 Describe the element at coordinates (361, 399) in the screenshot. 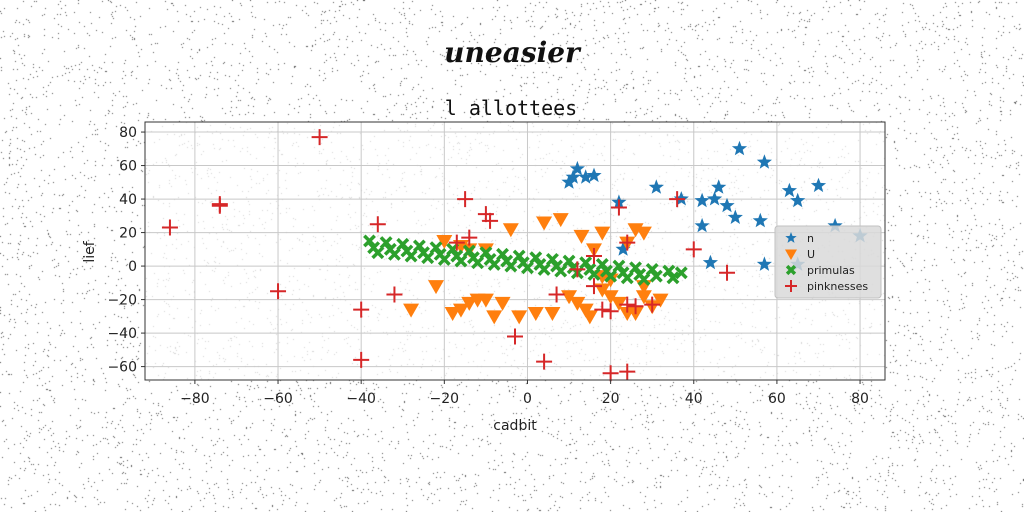

I see `x-tick-label: −40` at that location.